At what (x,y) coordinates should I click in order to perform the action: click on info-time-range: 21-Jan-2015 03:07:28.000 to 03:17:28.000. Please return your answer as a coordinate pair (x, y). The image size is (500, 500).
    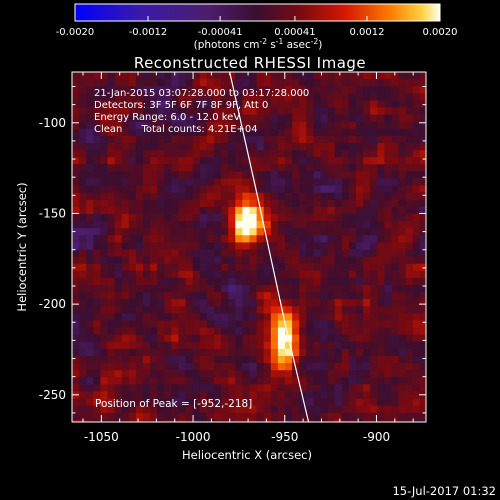
    Looking at the image, I should click on (201, 93).